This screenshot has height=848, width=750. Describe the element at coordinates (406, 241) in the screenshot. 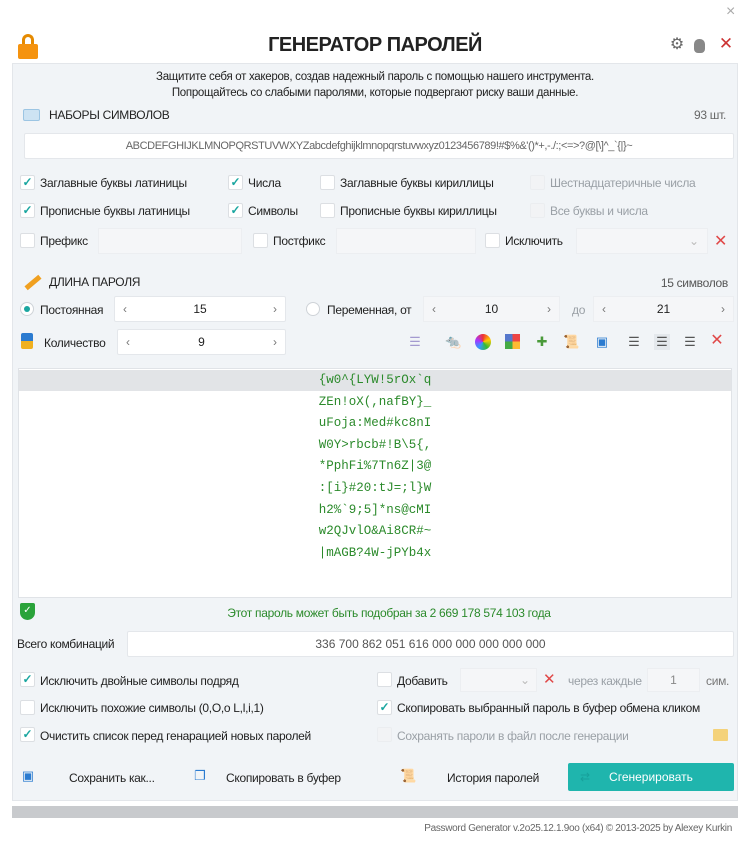

I see `postfix-input` at that location.